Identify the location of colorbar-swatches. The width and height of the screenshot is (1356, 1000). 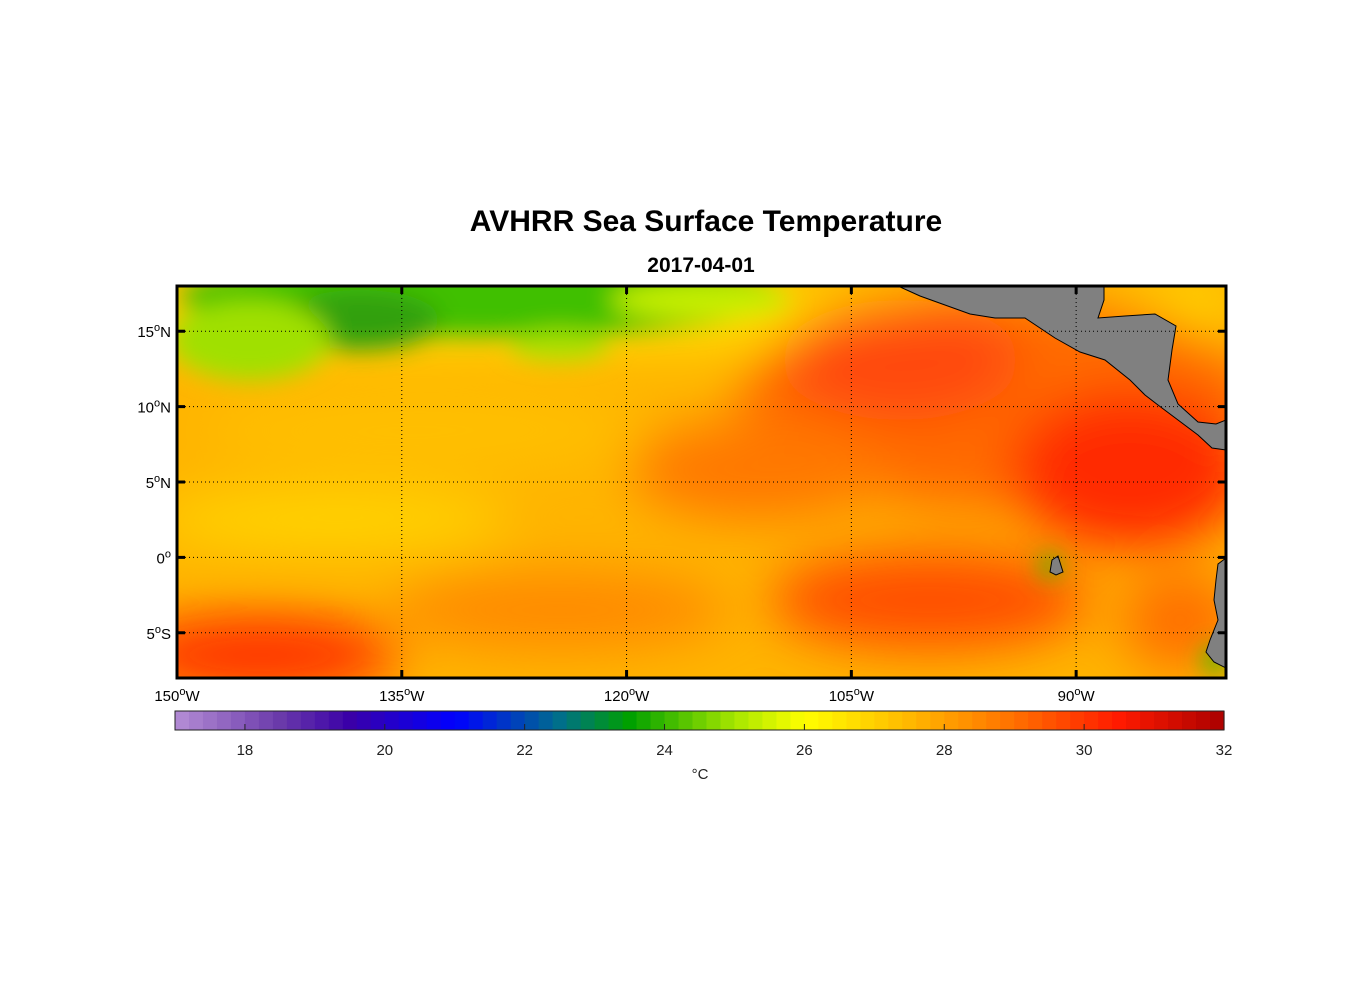
(700, 720).